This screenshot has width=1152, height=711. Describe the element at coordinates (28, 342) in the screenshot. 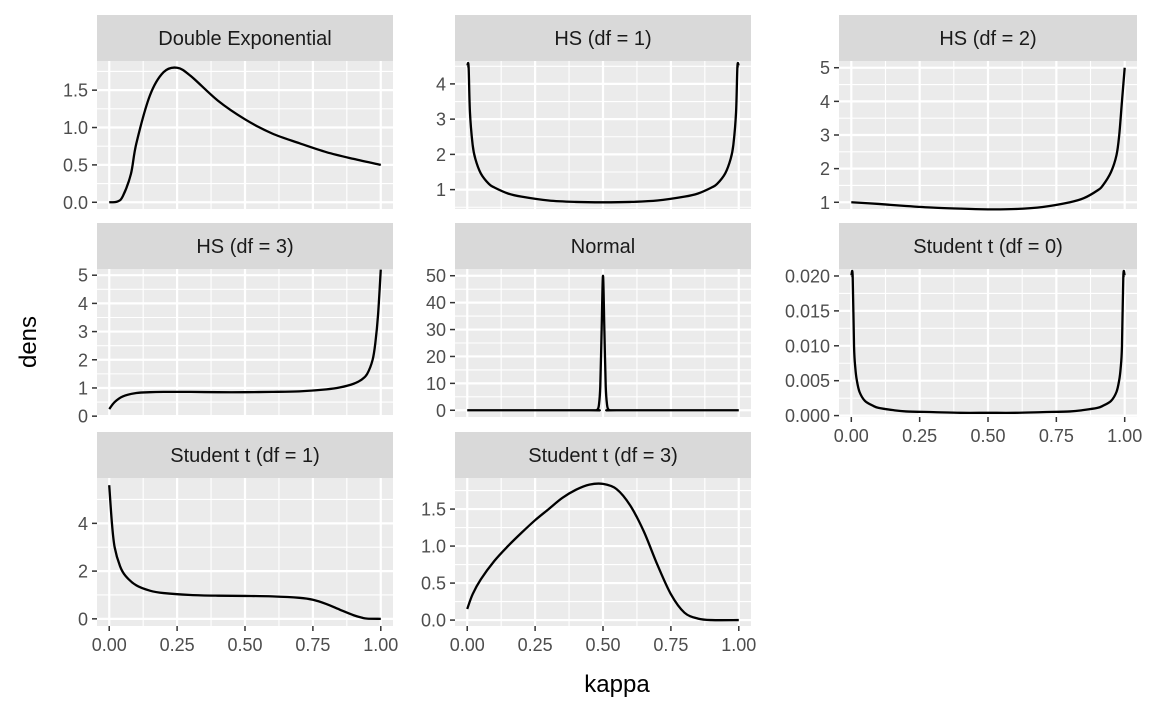

I see `y-axis-title: dens` at that location.